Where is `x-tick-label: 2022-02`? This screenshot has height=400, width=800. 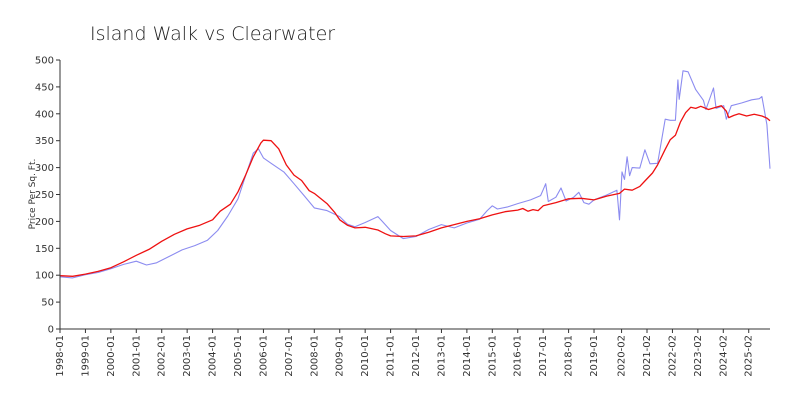
x-tick-label: 2022-02 is located at coordinates (672, 356).